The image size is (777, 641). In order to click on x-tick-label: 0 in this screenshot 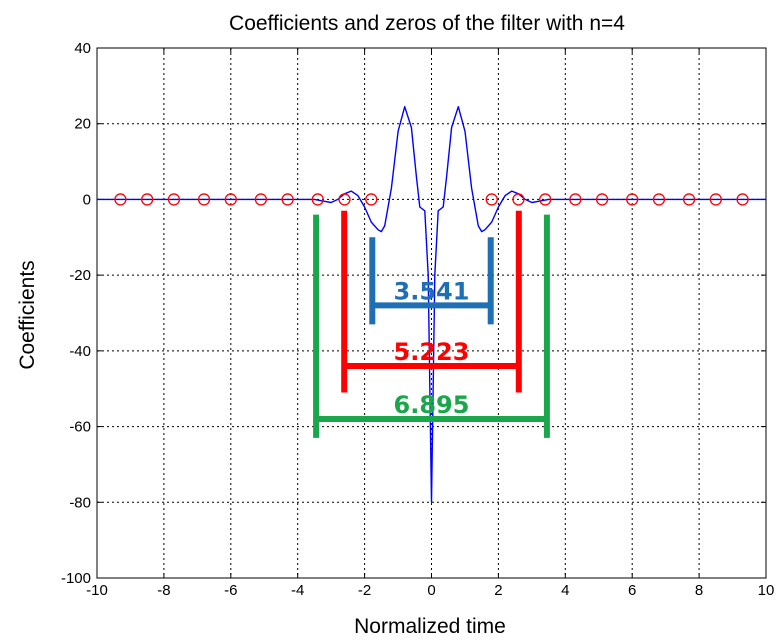, I will do `click(431, 590)`.